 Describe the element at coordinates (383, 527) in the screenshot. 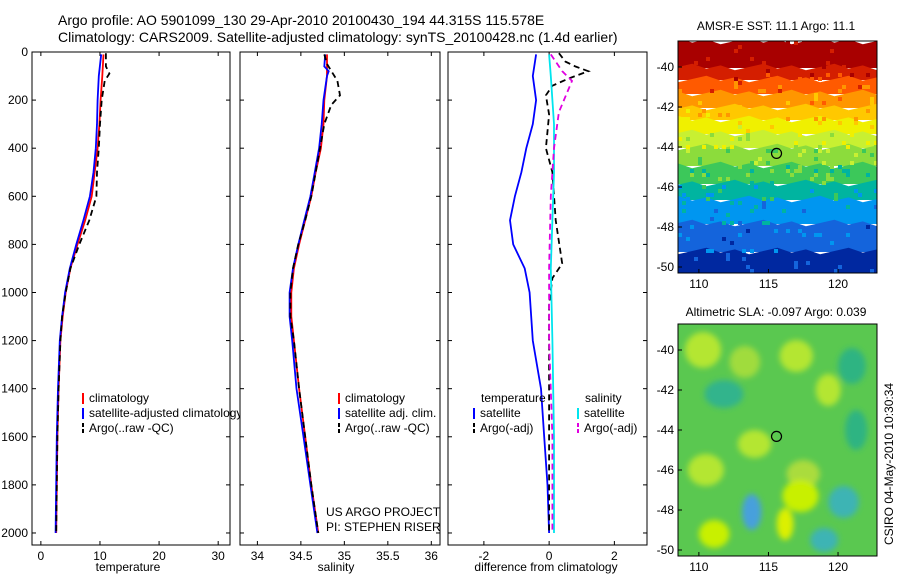

I see `project-note-line-2: PI: STEPHEN RISER` at that location.